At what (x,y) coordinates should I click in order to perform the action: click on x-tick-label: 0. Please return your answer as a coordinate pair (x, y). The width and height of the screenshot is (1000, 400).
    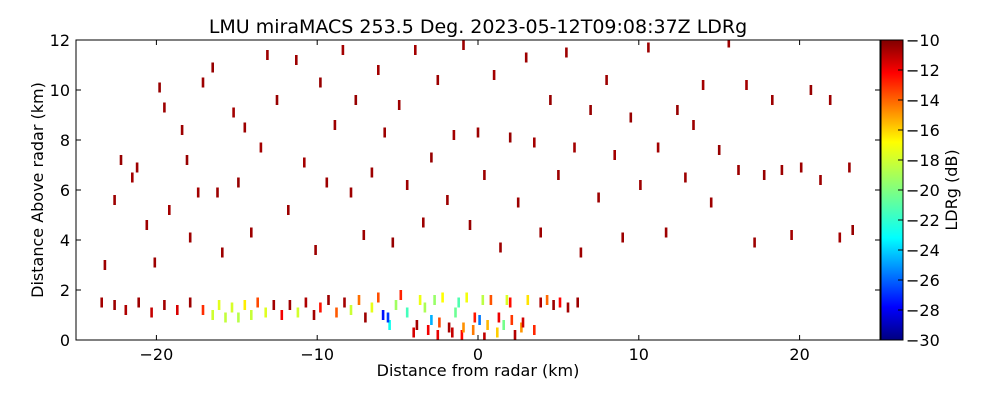
    Looking at the image, I should click on (478, 354).